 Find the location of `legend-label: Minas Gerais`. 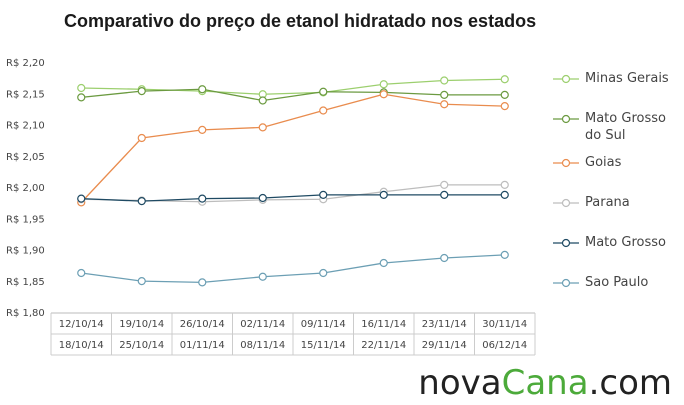

legend-label: Minas Gerais is located at coordinates (627, 78).